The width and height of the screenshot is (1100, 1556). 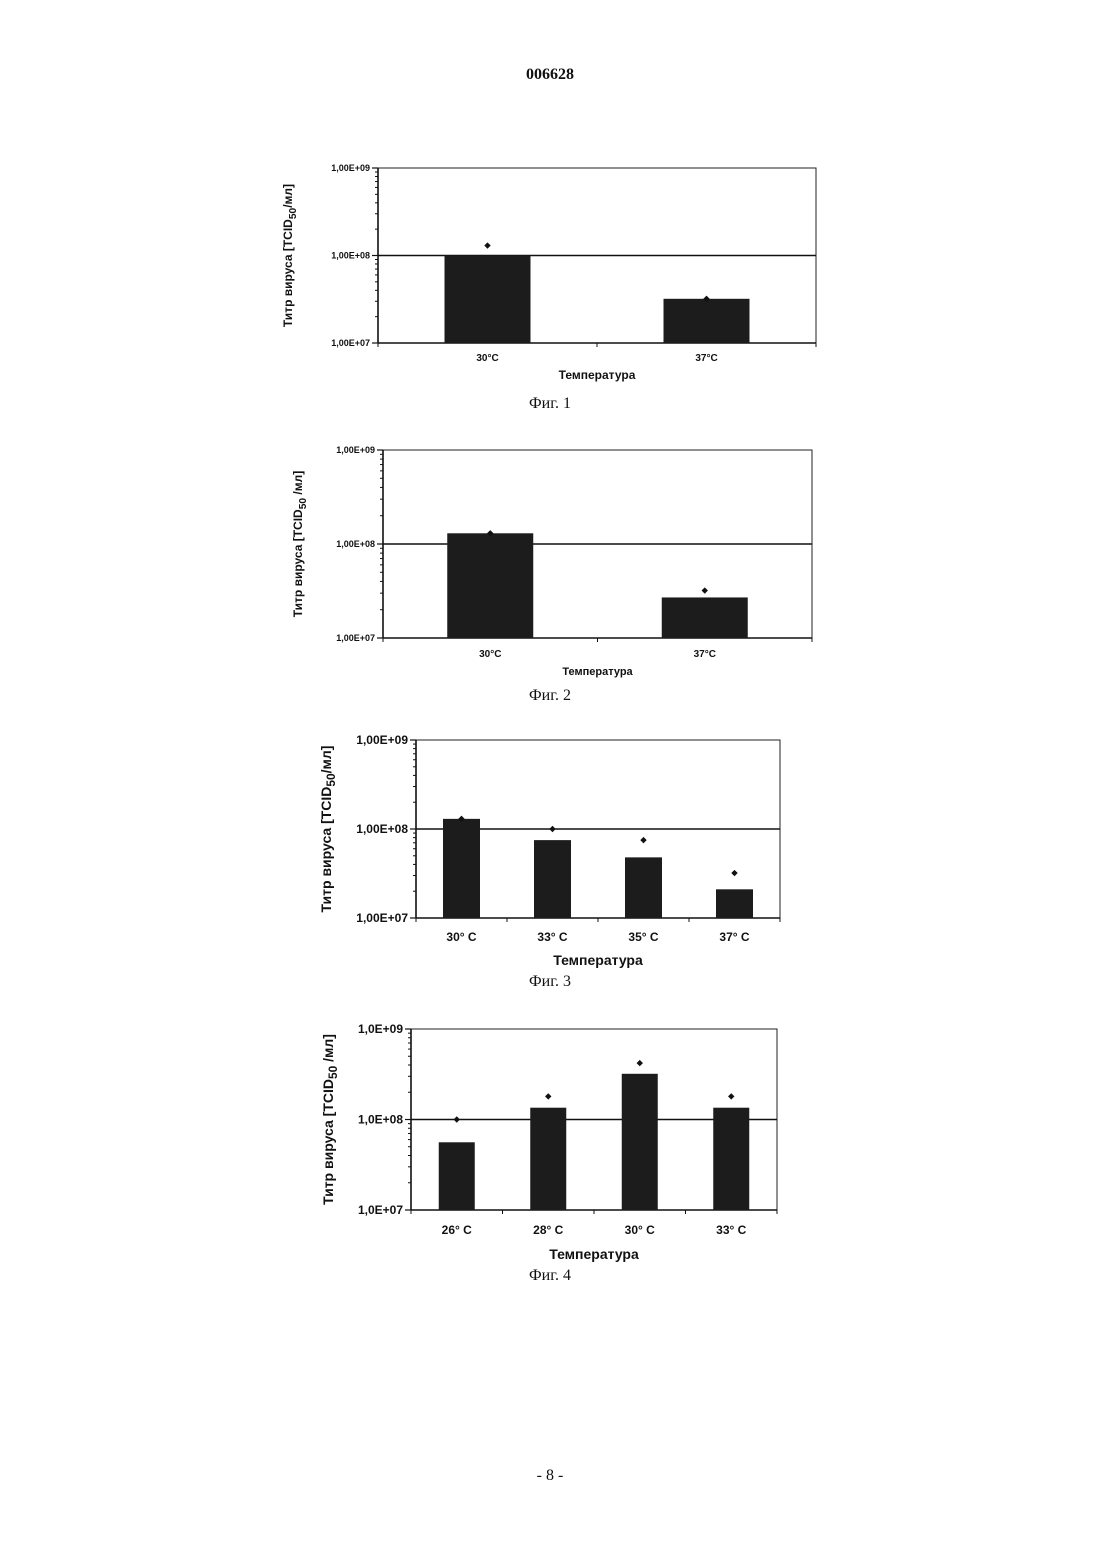 I want to click on page-number: - 8 -, so click(x=550, y=1476).